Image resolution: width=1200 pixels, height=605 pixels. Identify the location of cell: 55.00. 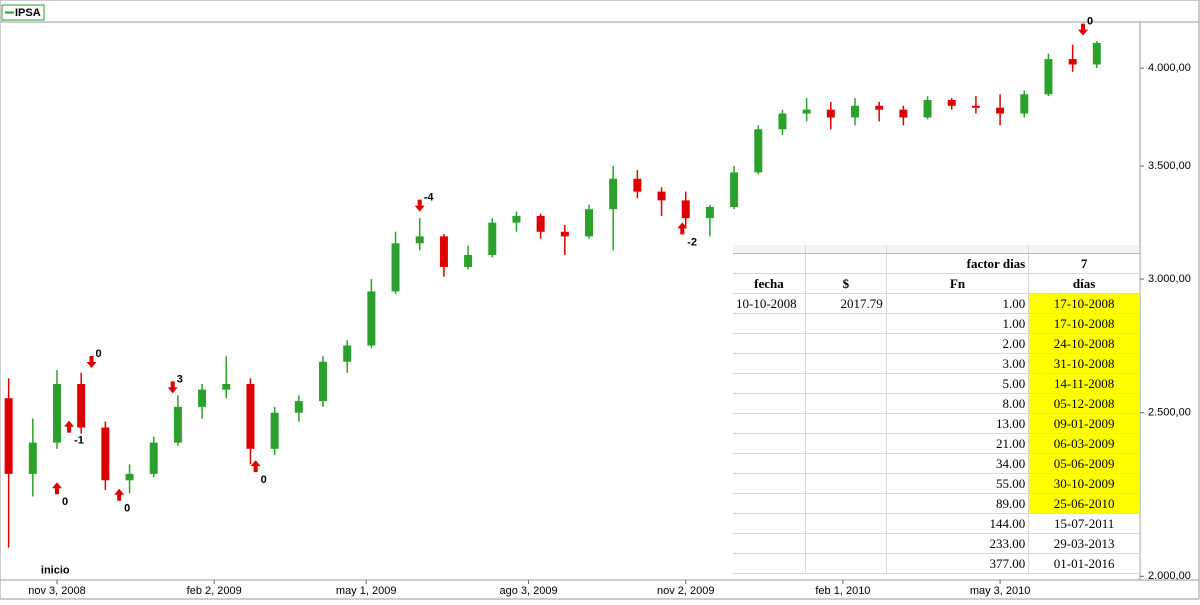
(958, 483).